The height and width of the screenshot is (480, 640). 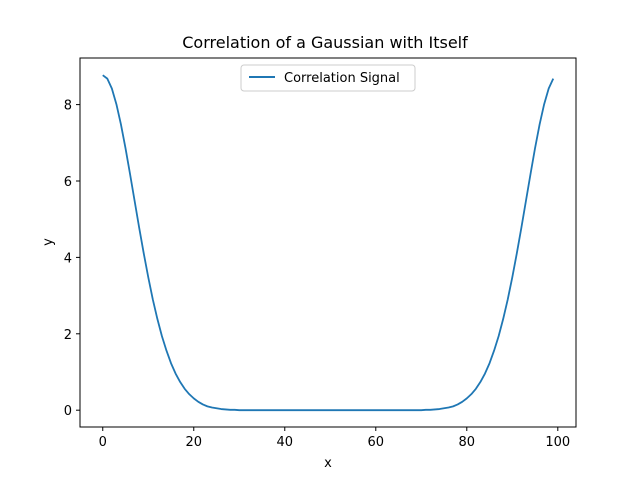 What do you see at coordinates (334, 438) in the screenshot?
I see `x-axis: 0 20 40 60 80 100` at bounding box center [334, 438].